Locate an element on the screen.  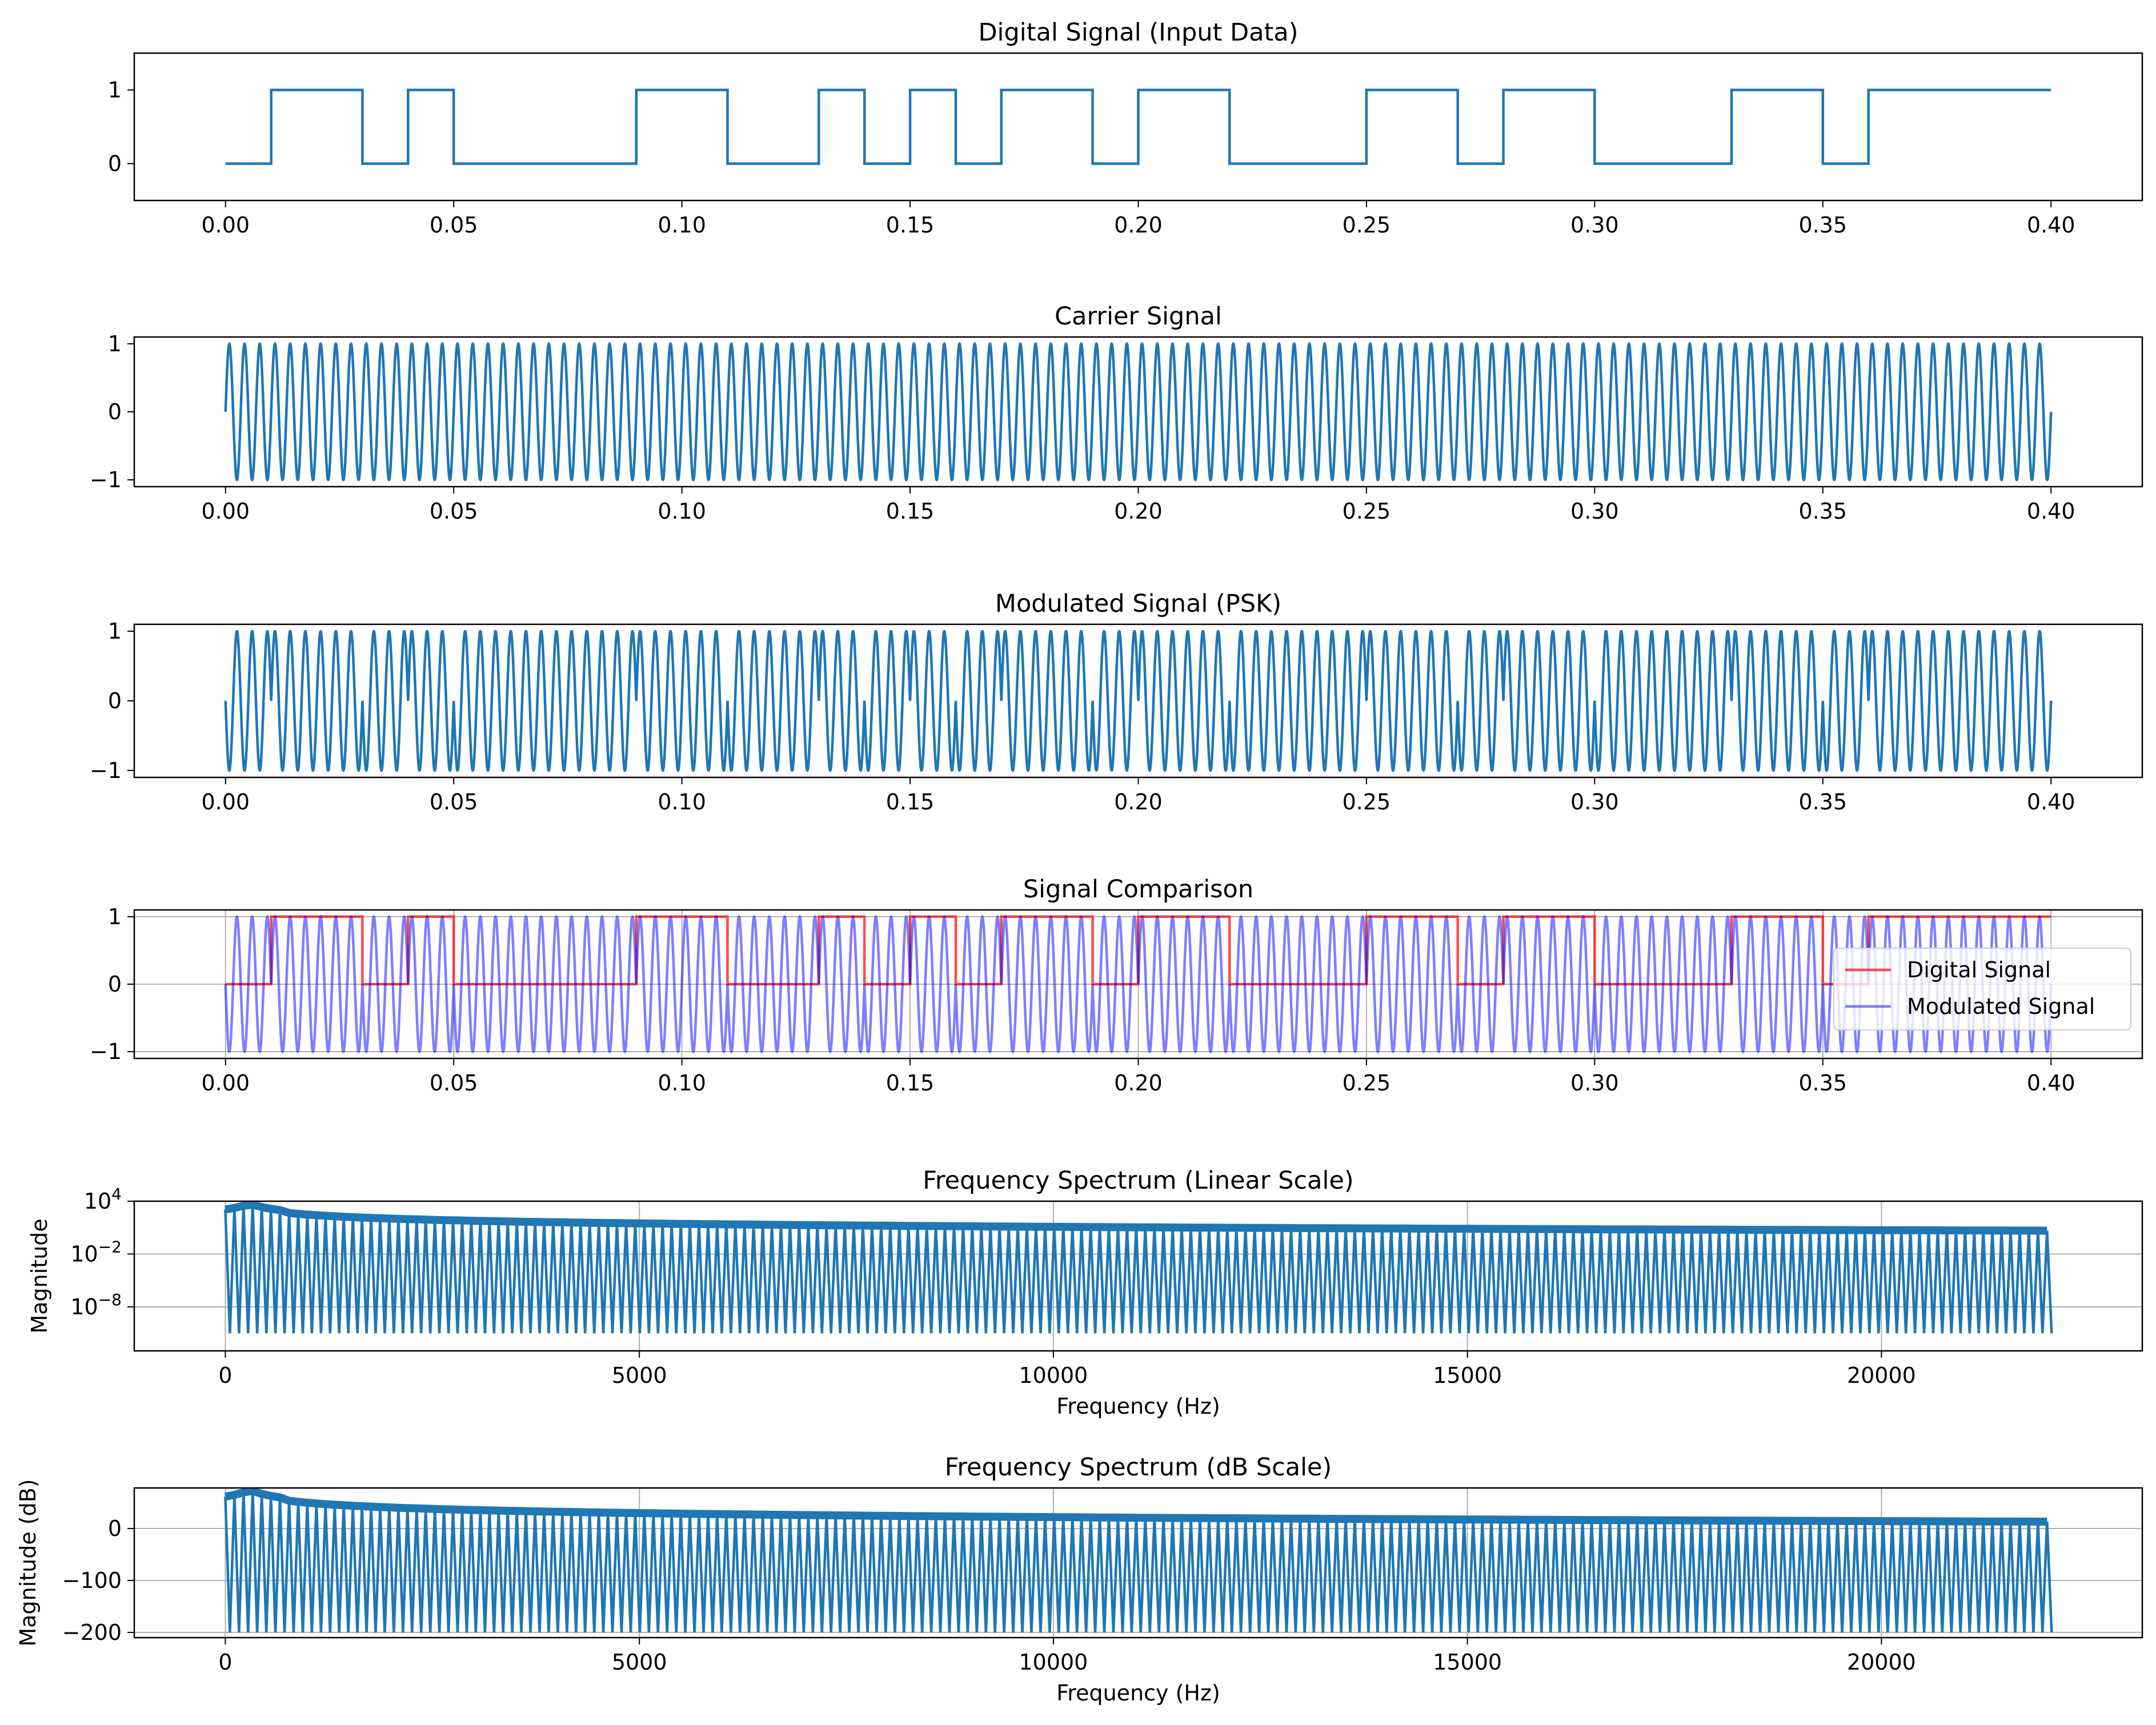
legend-label: Modulated Signal is located at coordinates (2001, 1006).